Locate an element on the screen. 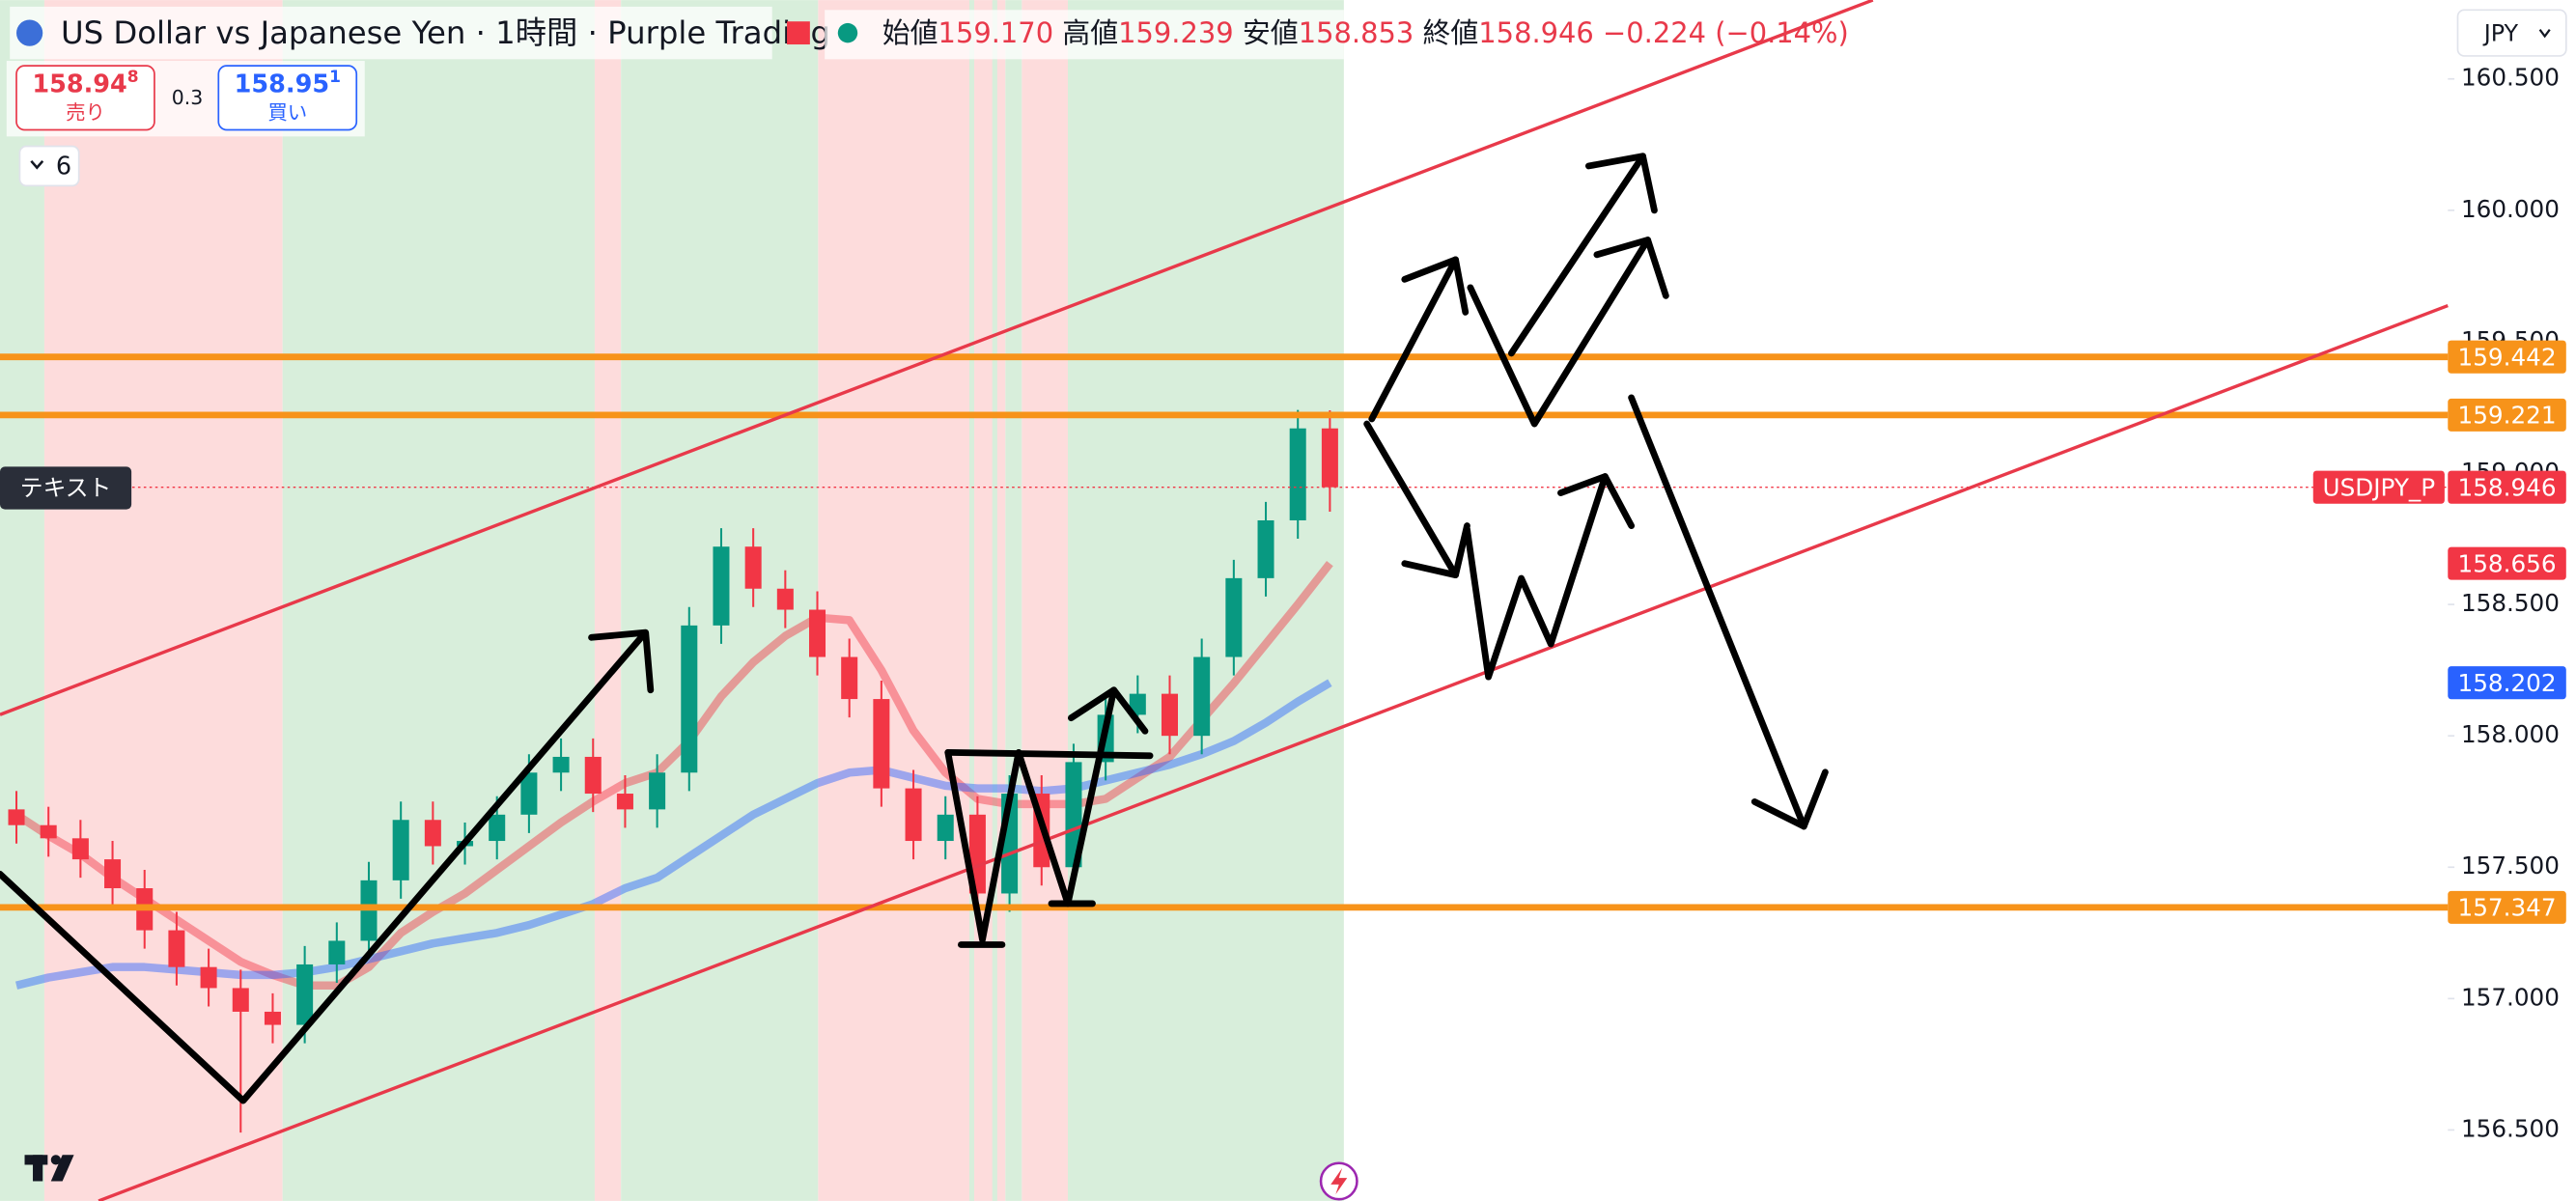  ohlc-label: 終値 is located at coordinates (1450, 32).